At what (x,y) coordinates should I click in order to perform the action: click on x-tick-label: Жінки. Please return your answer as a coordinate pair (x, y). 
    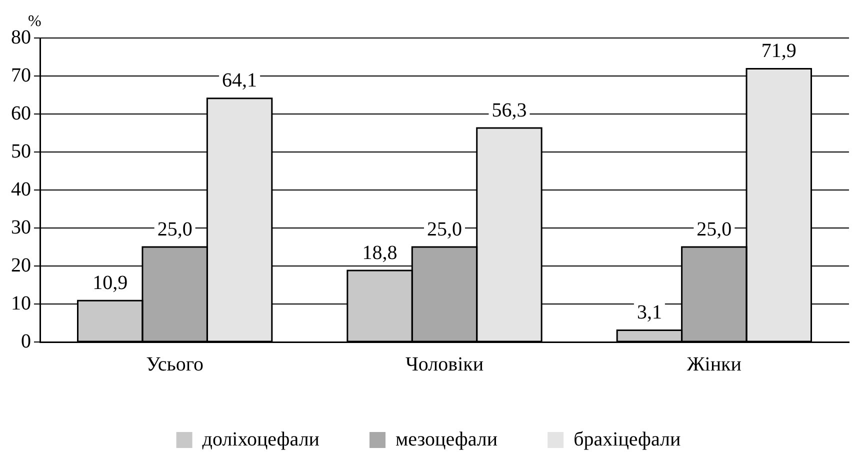
    Looking at the image, I should click on (714, 364).